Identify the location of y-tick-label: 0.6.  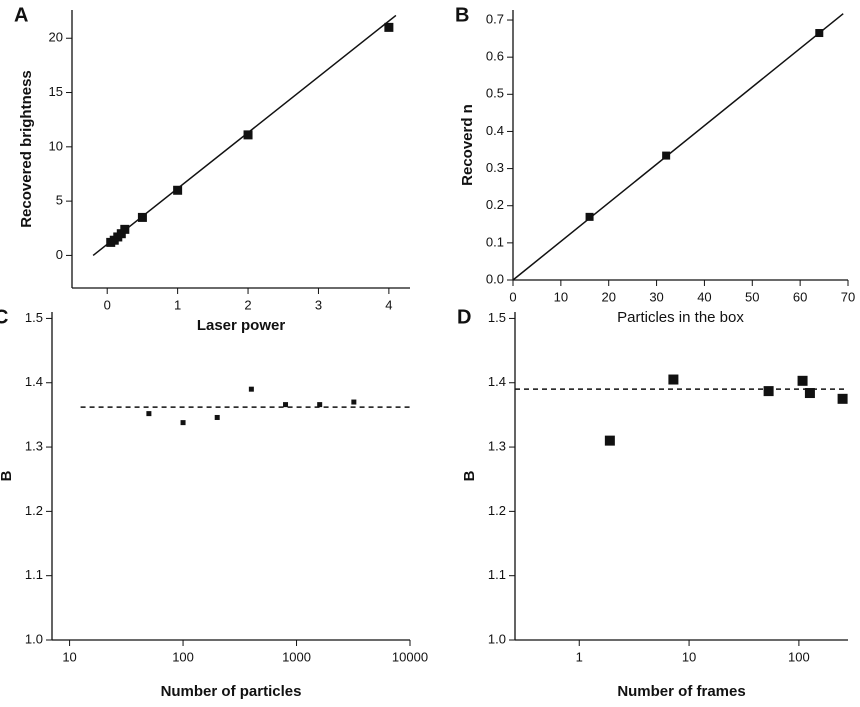
(495, 56).